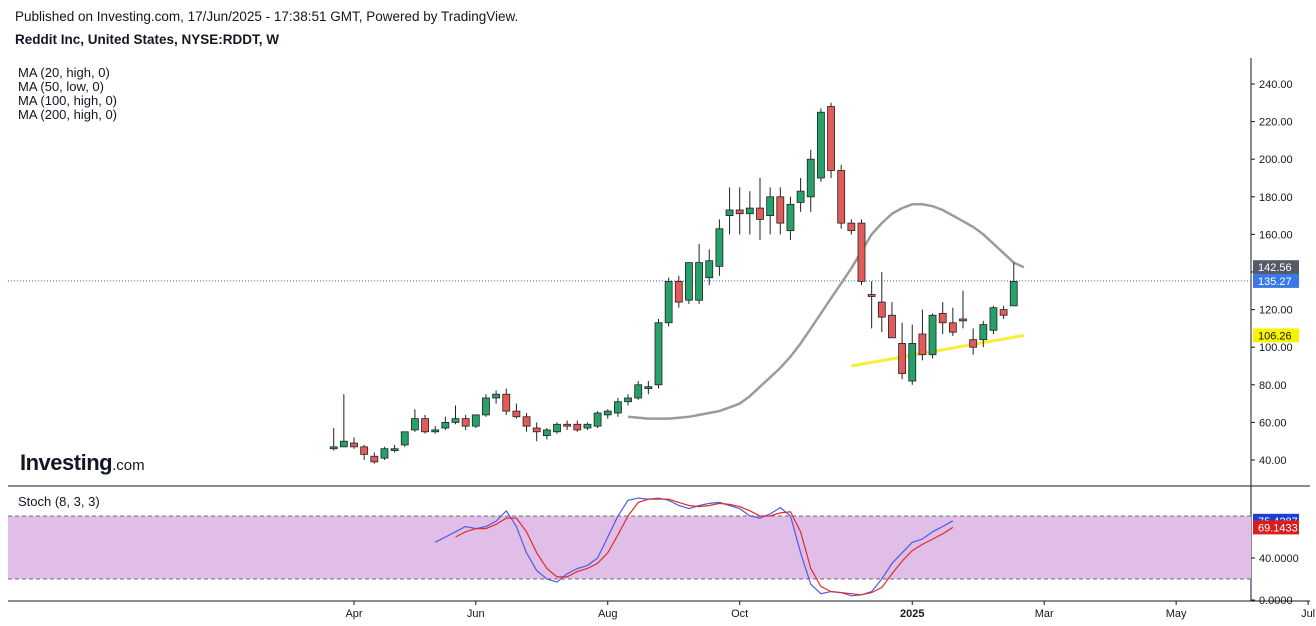  I want to click on ma-price-tag-bg, so click(1276, 267).